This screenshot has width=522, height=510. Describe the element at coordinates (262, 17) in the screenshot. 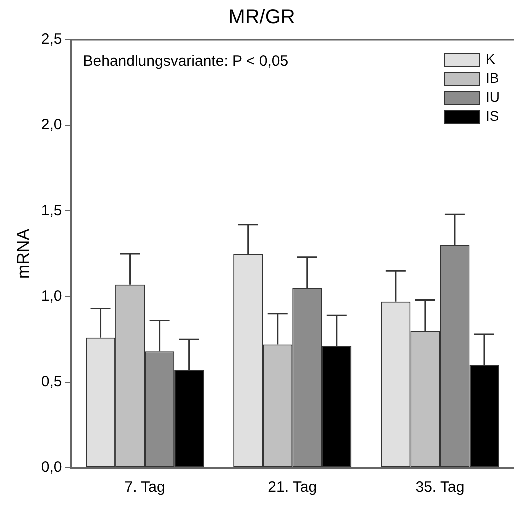

I see `chart-title: MR/GR` at that location.